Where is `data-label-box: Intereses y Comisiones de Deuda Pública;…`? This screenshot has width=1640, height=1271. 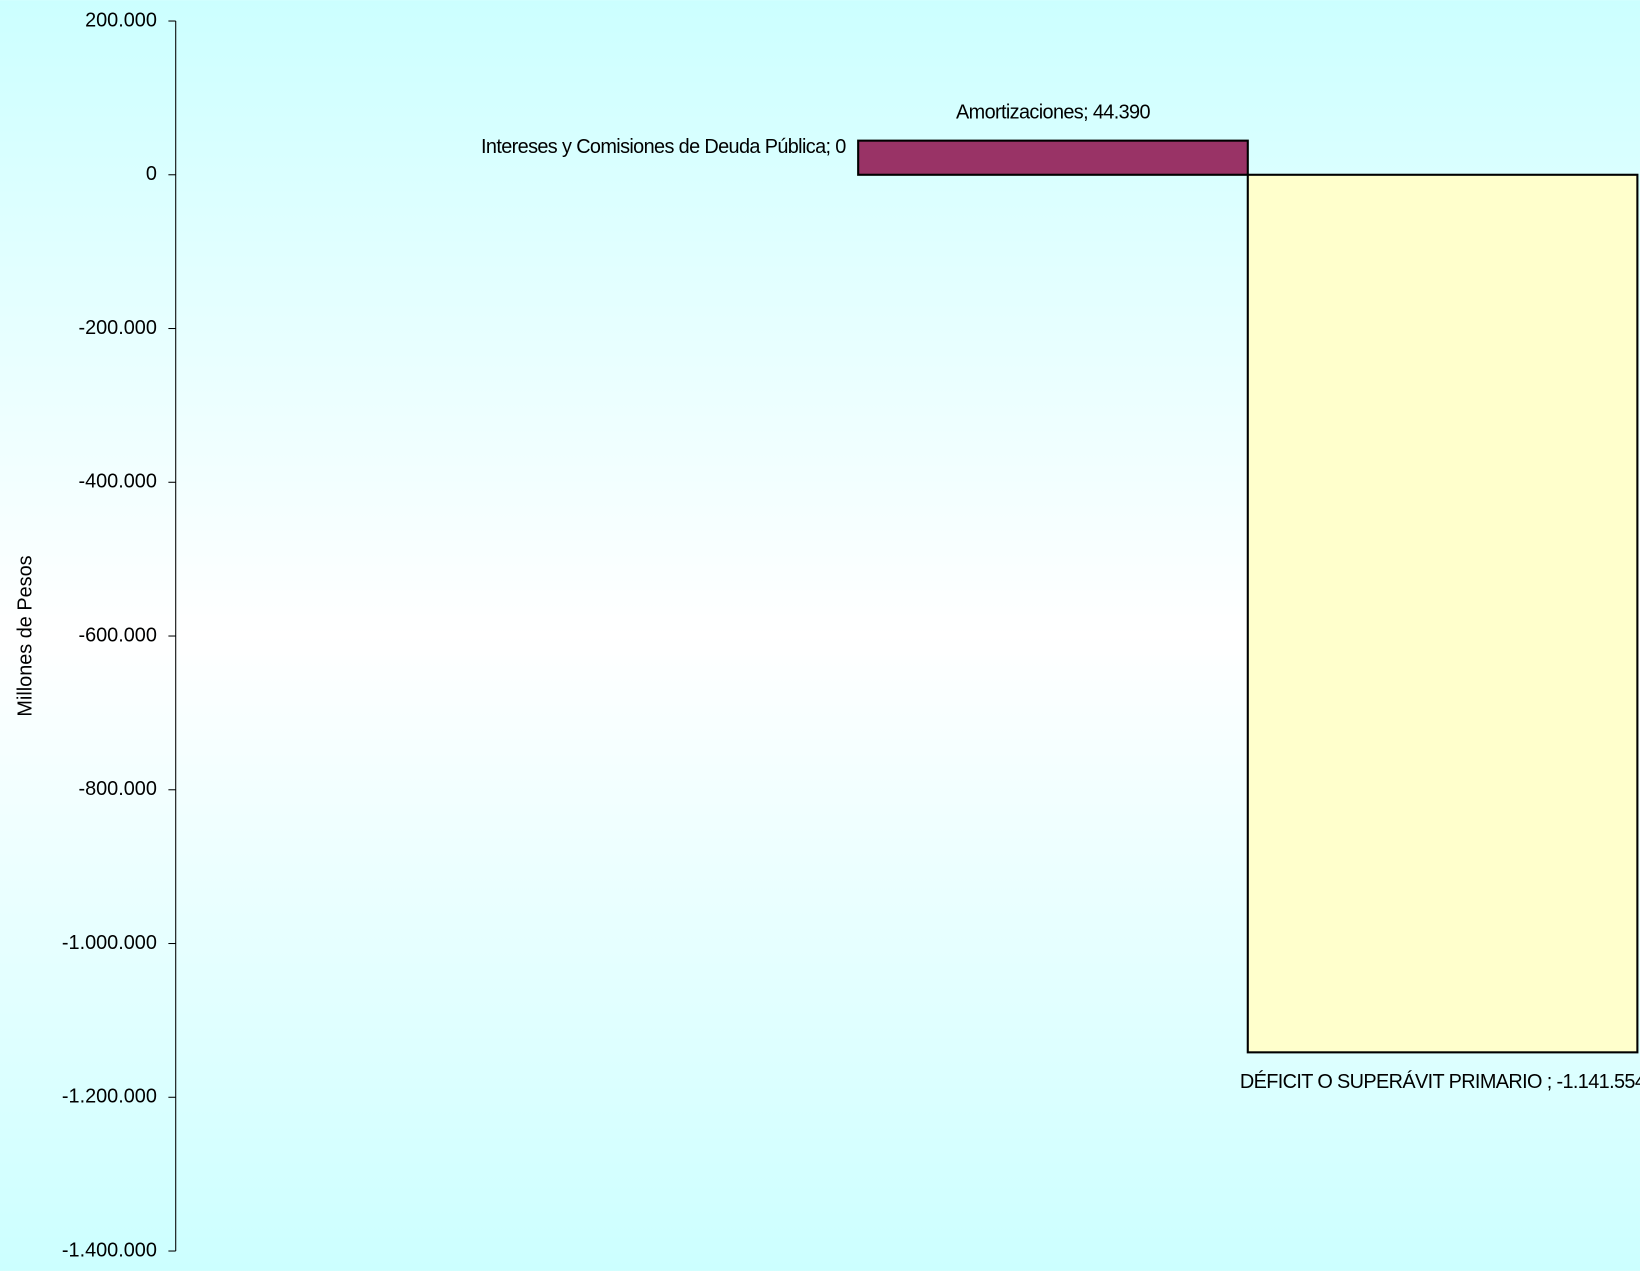
data-label-box: Intereses y Comisiones de Deuda Pública;… is located at coordinates (663, 147).